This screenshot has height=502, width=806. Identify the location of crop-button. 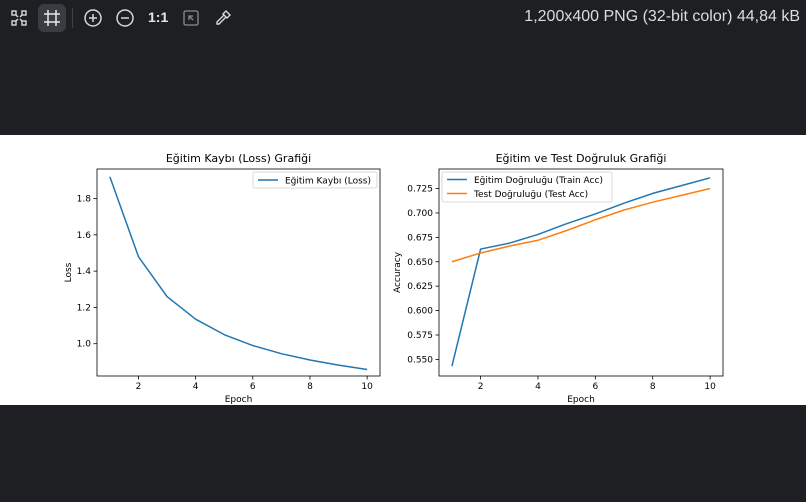
(52, 18).